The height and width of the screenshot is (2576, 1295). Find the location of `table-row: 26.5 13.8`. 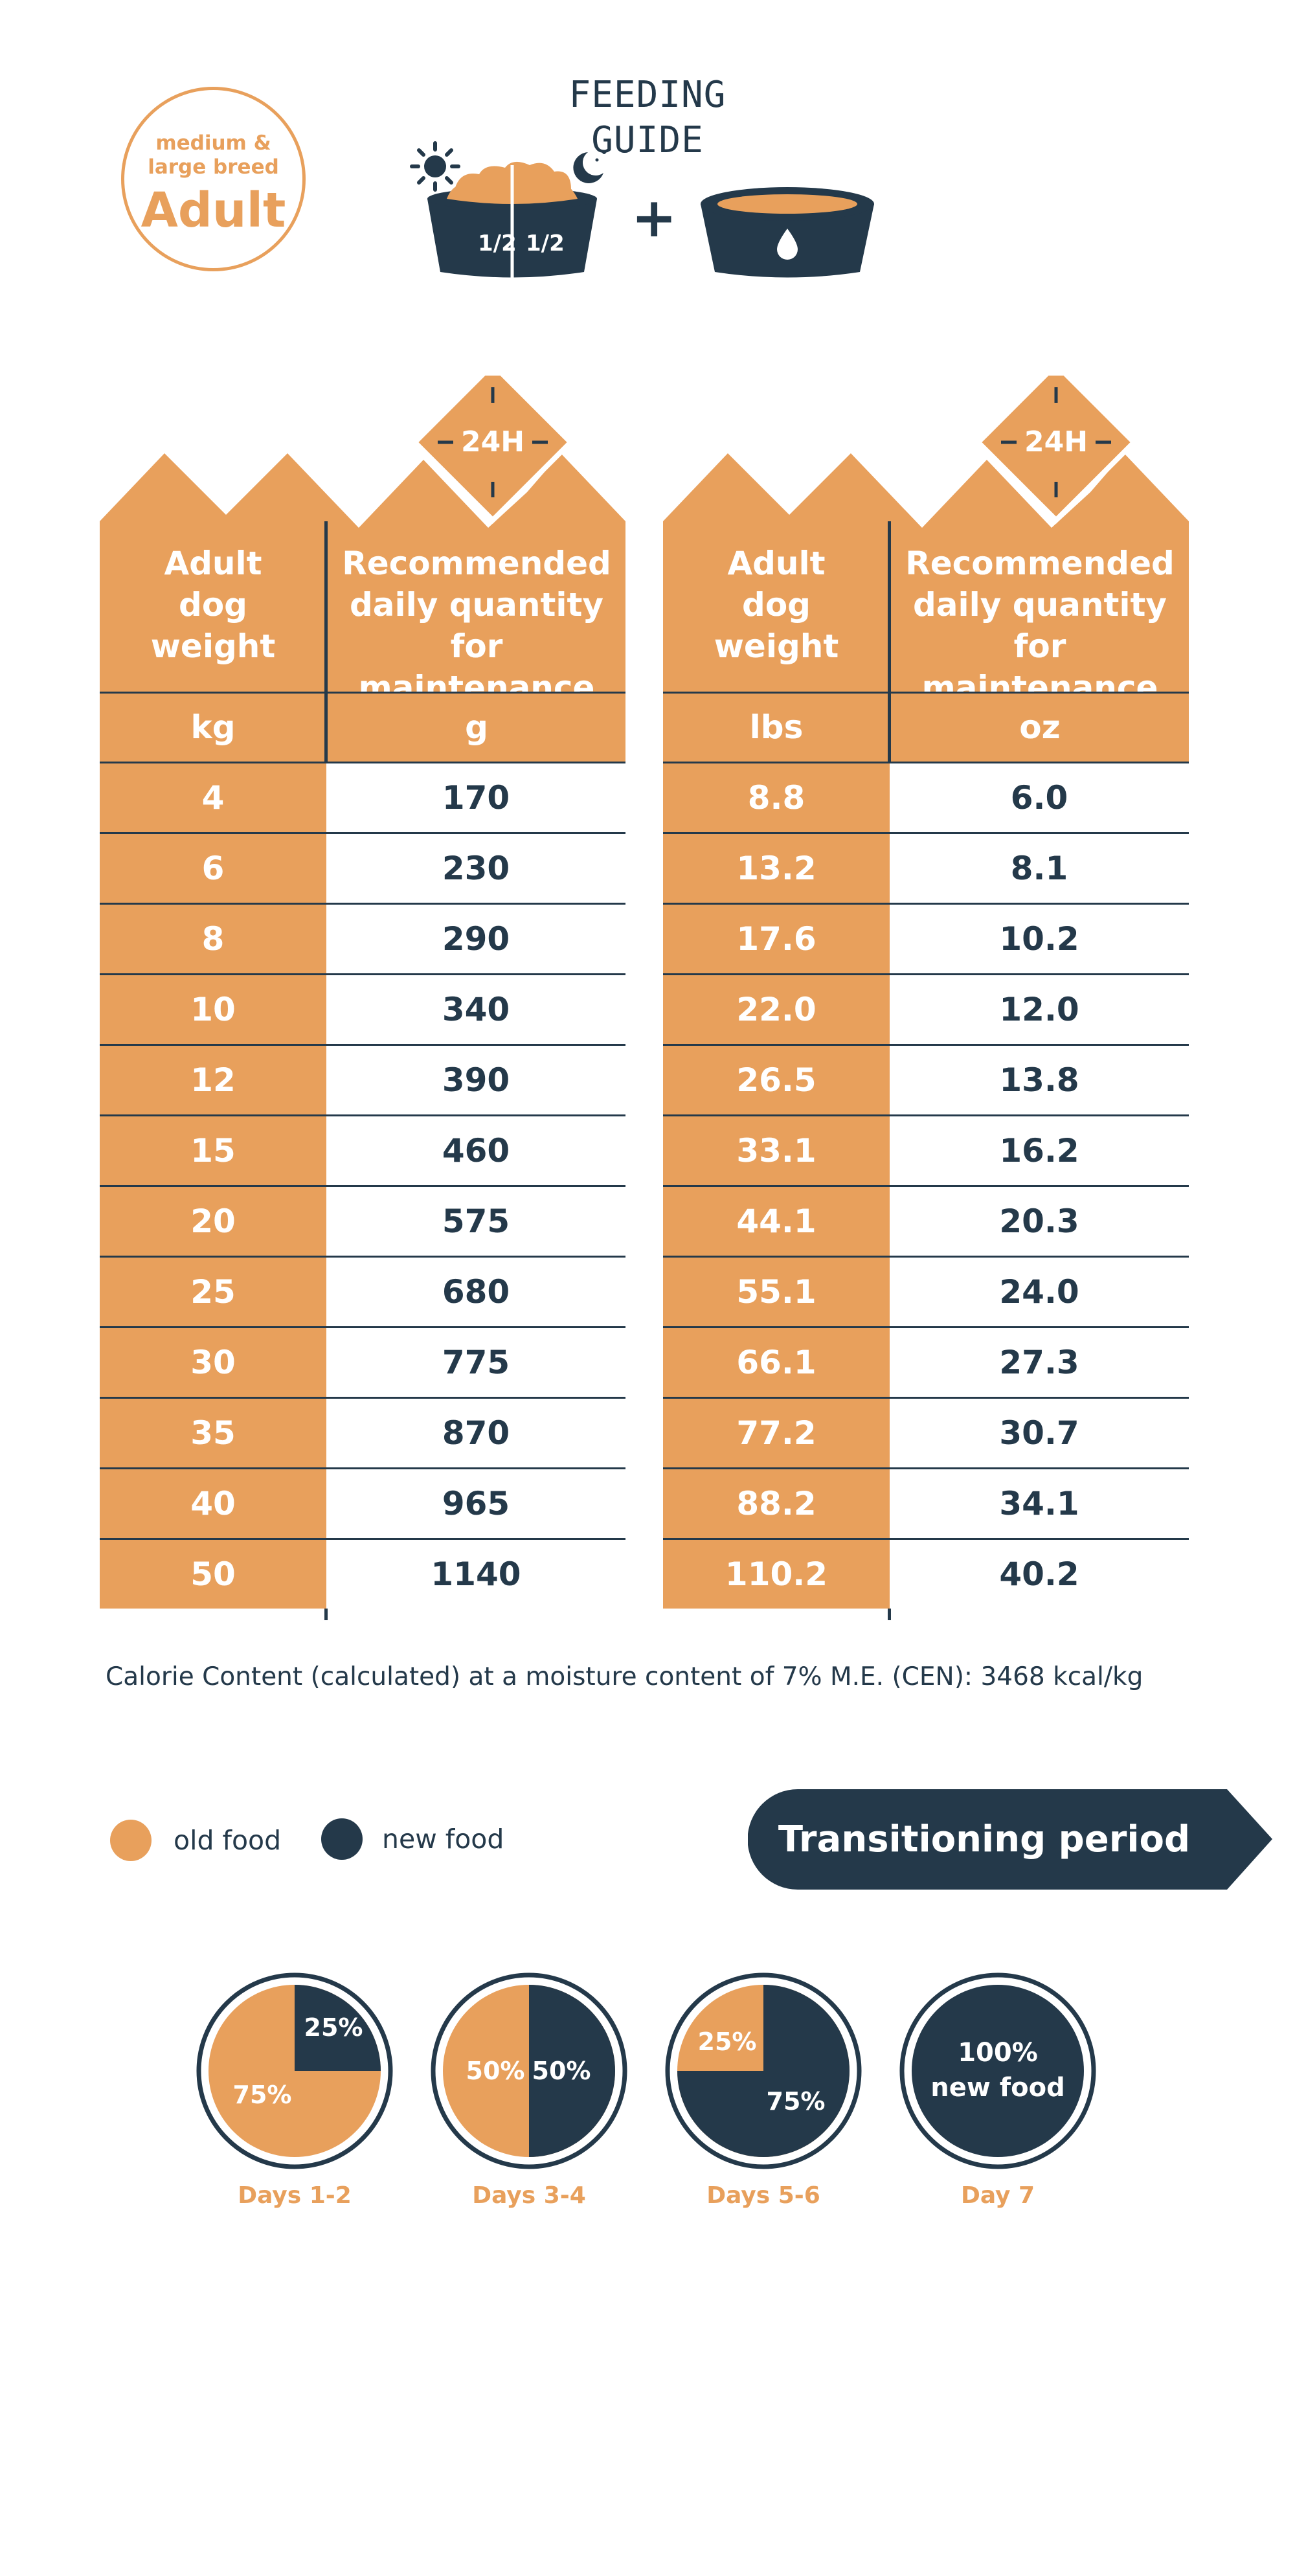

table-row: 26.5 13.8 is located at coordinates (926, 1079).